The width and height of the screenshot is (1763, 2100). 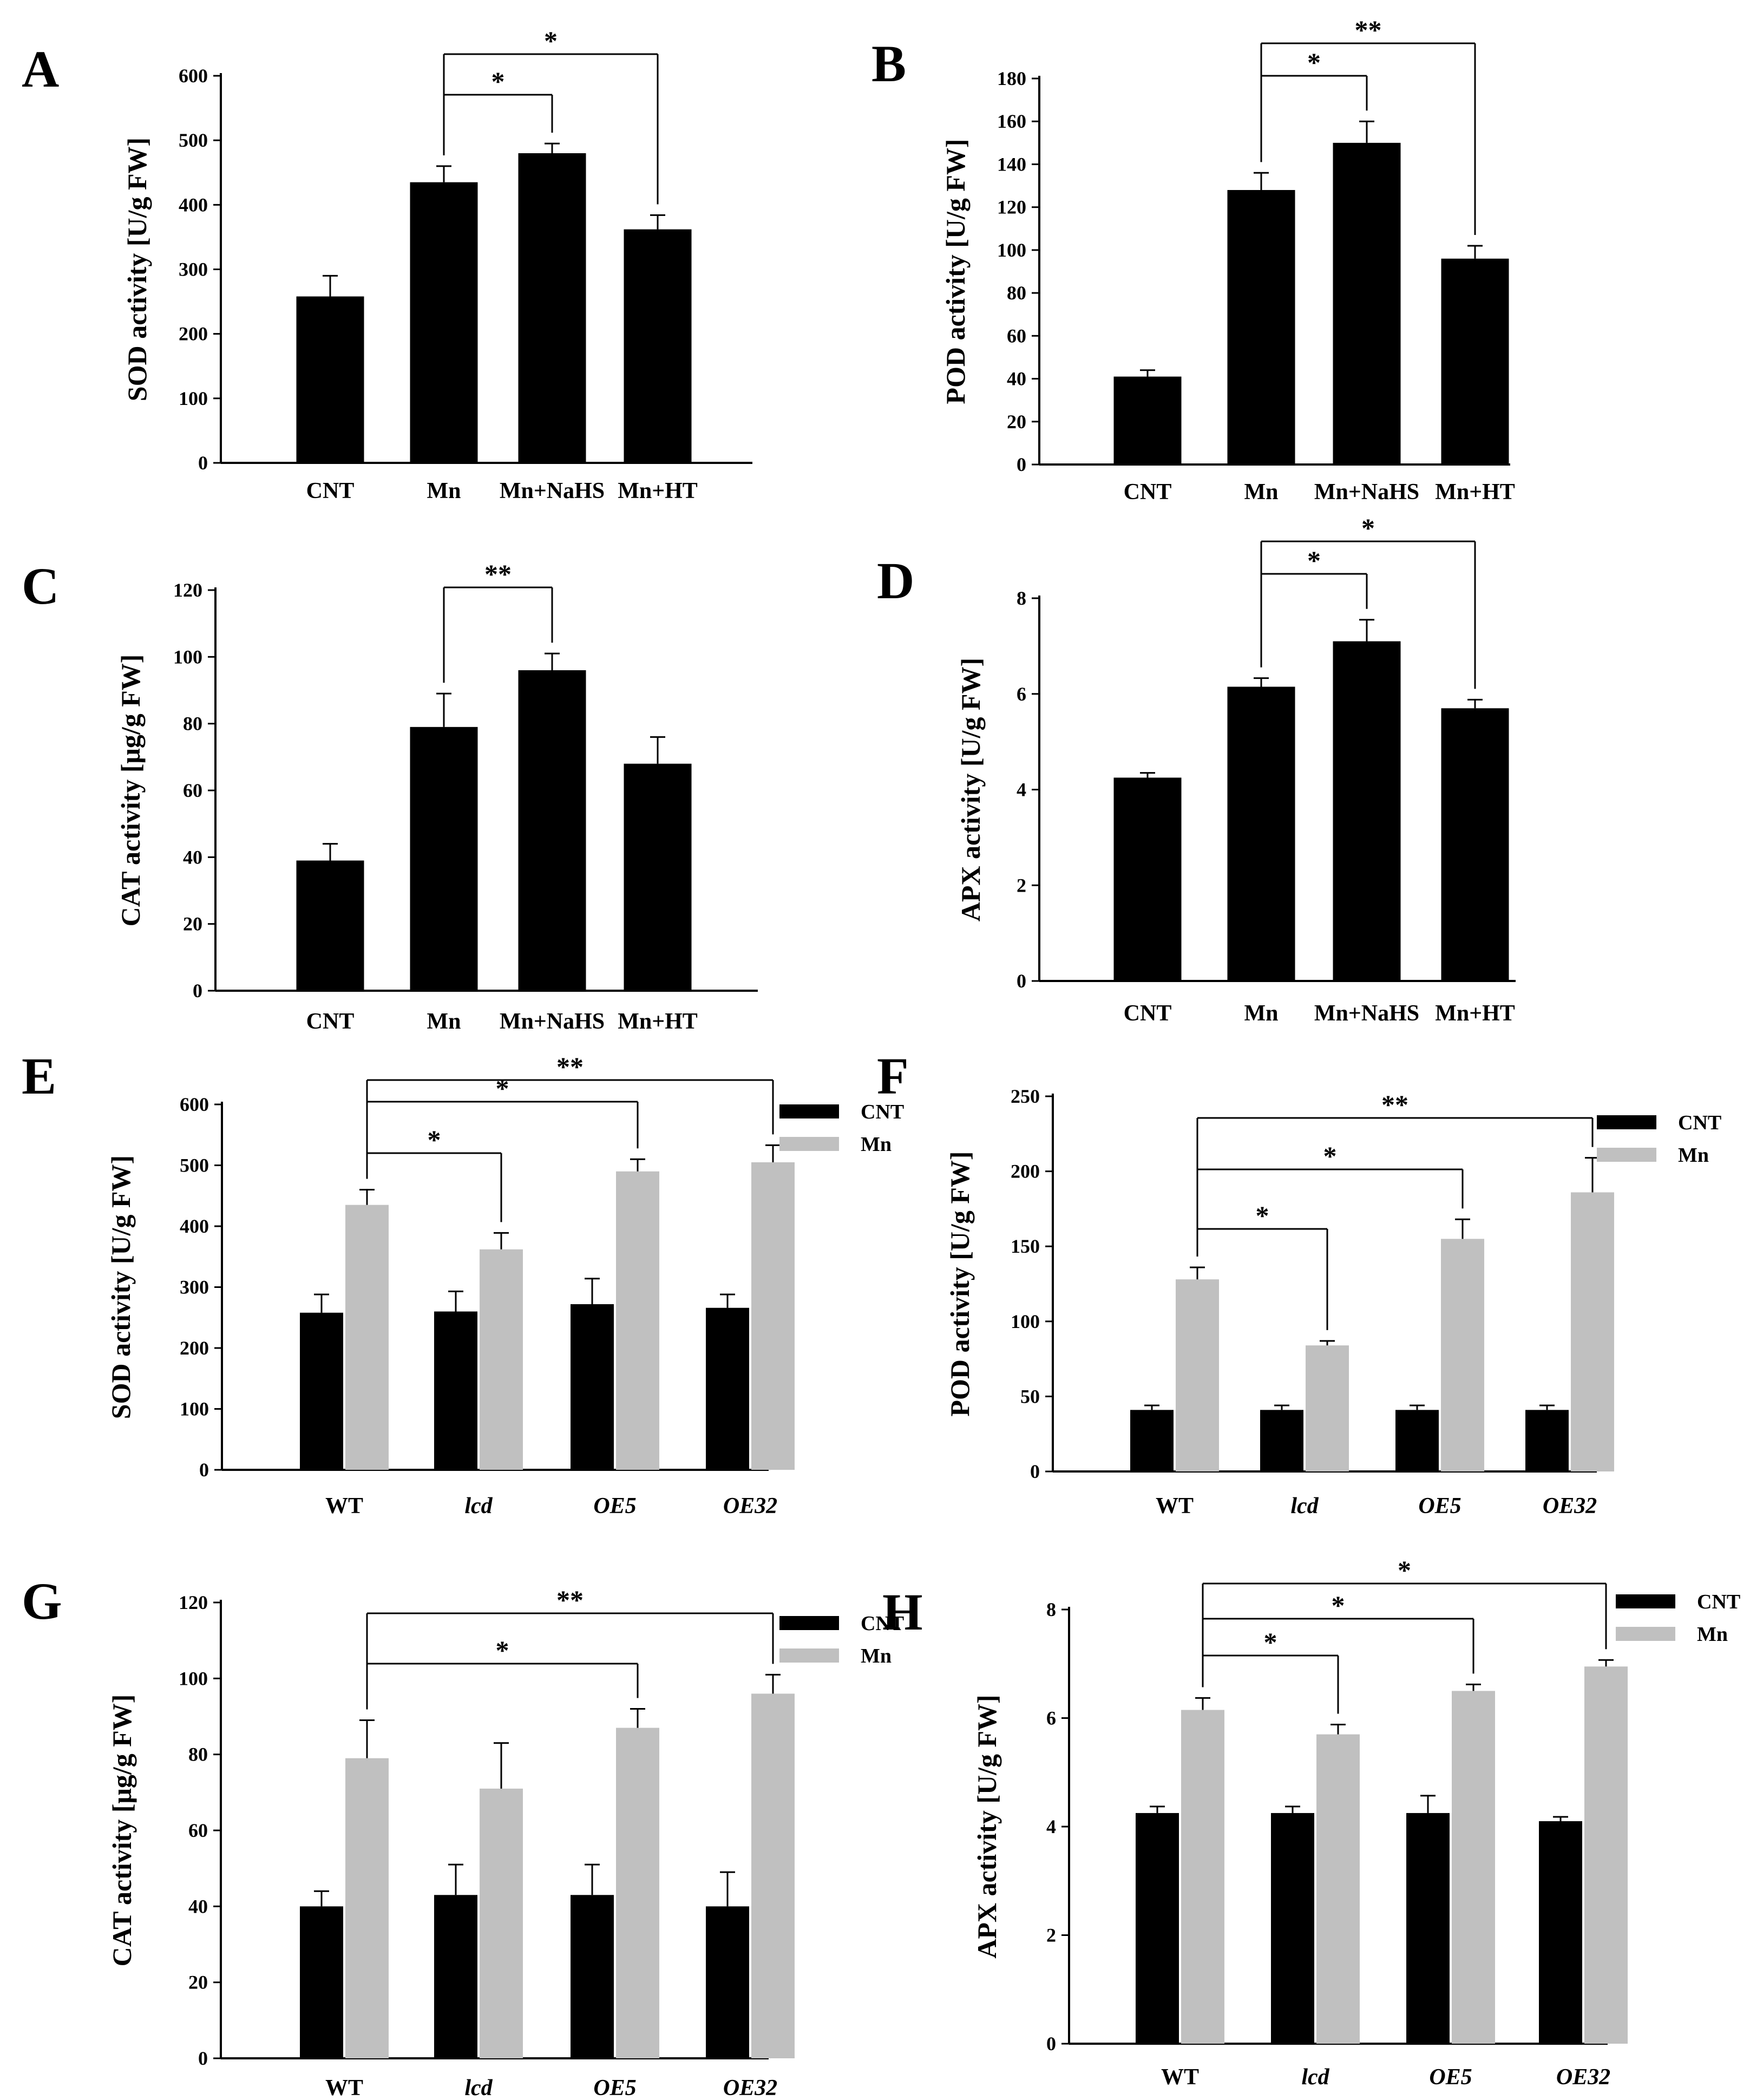 I want to click on y-tick-label: 6, so click(x=1021, y=694).